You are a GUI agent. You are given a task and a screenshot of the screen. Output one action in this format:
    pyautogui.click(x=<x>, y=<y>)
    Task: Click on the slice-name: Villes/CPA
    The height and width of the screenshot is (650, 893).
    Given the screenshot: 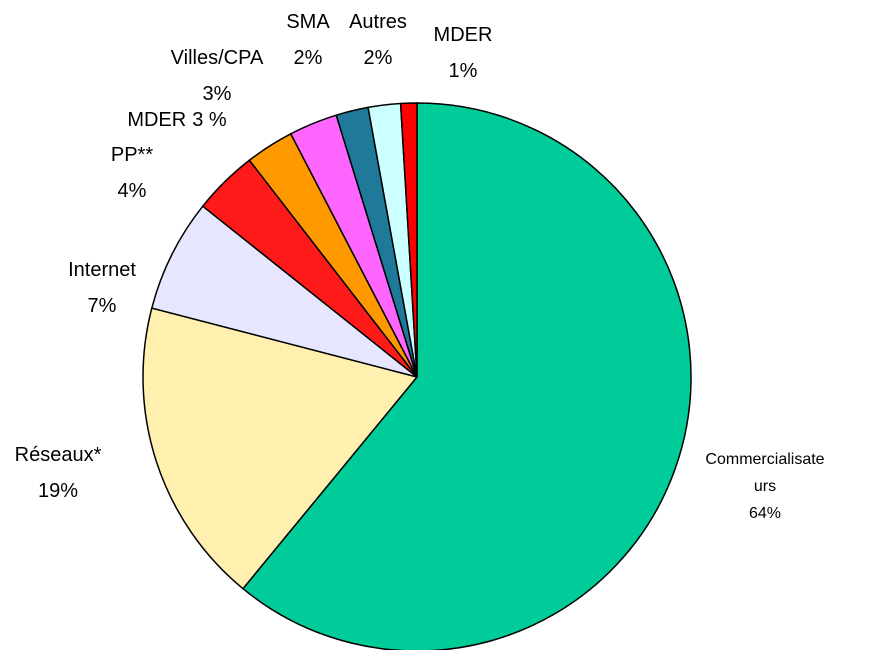 What is the action you would take?
    pyautogui.click(x=217, y=58)
    